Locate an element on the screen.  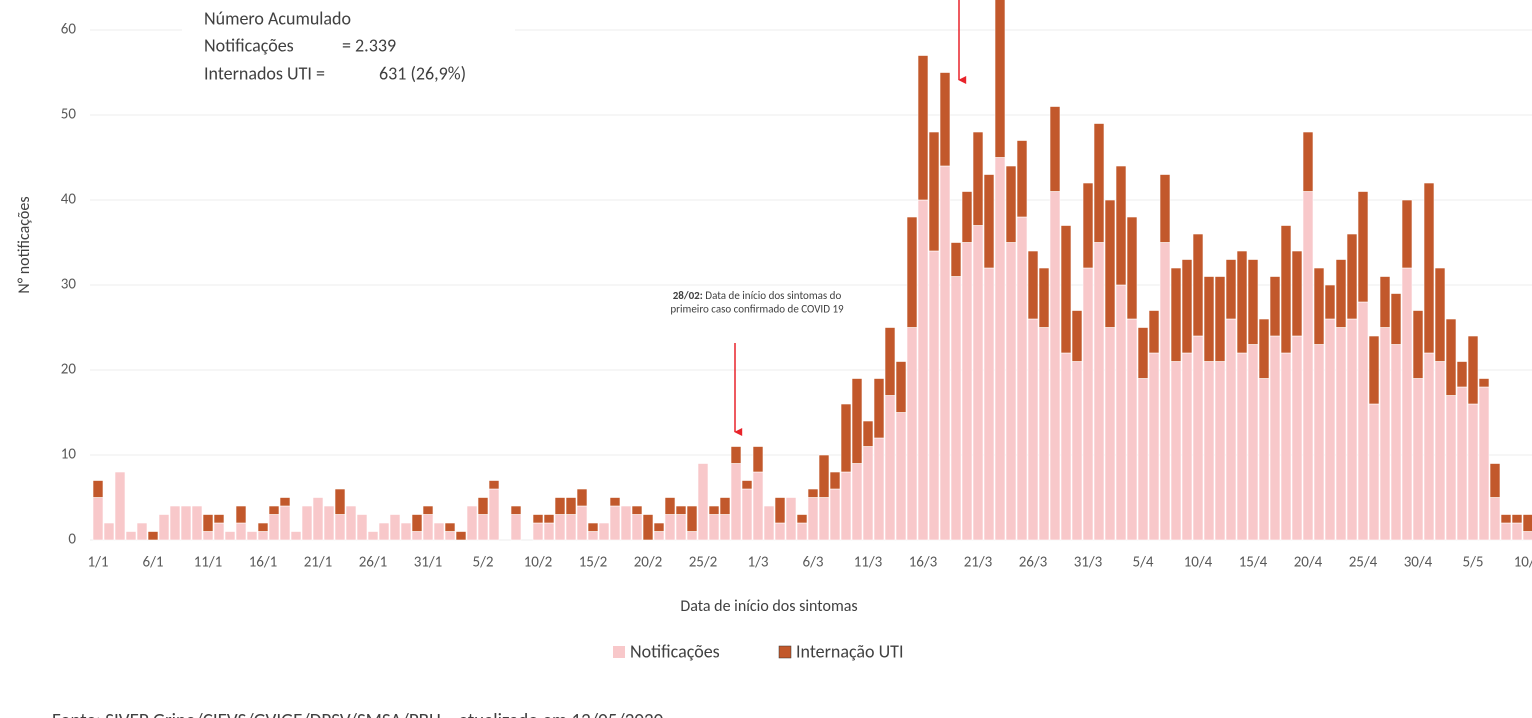
x-tick-label: 26/1 is located at coordinates (373, 563).